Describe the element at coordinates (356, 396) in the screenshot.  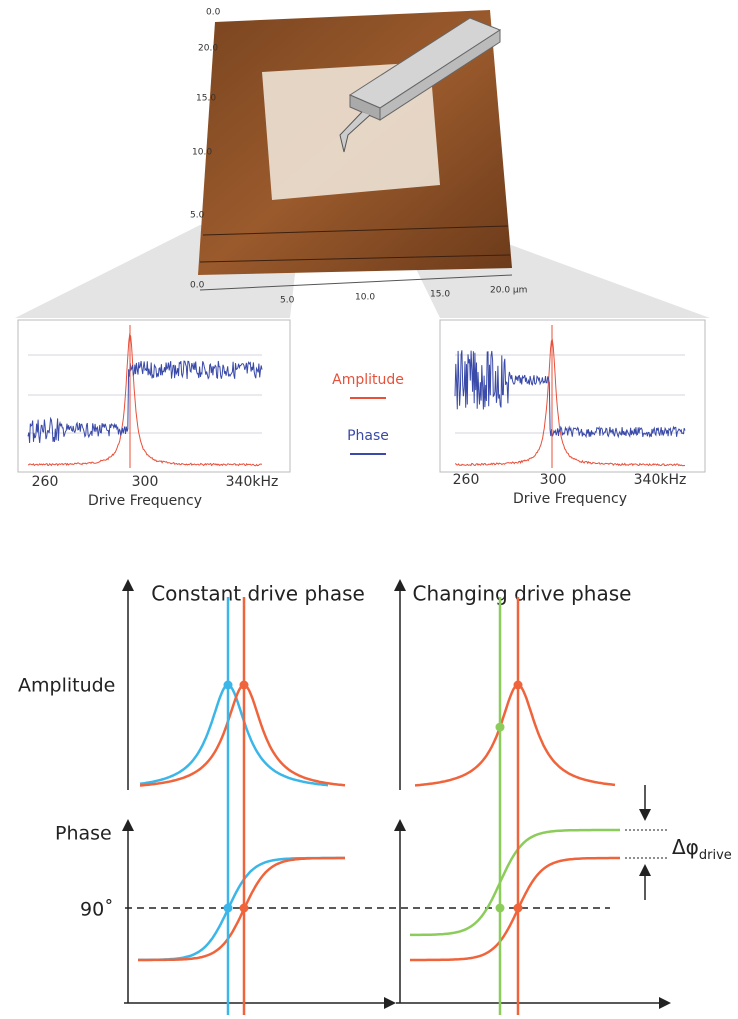
I see `panel-plots` at that location.